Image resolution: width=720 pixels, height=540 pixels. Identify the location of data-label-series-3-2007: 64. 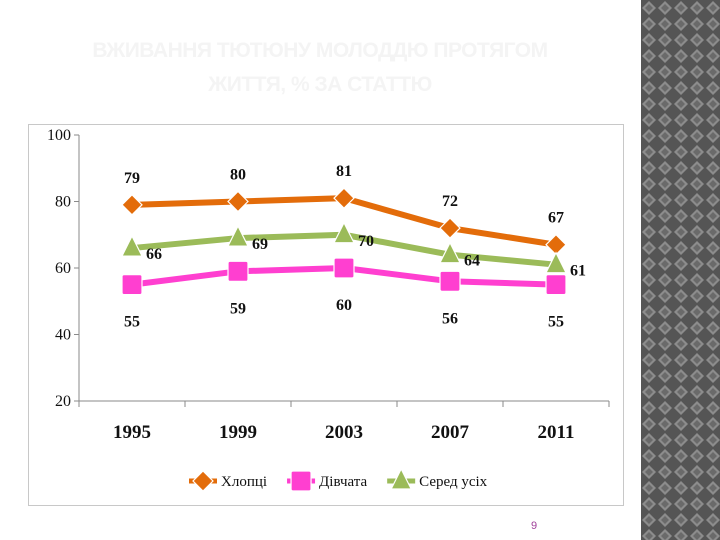
(472, 261).